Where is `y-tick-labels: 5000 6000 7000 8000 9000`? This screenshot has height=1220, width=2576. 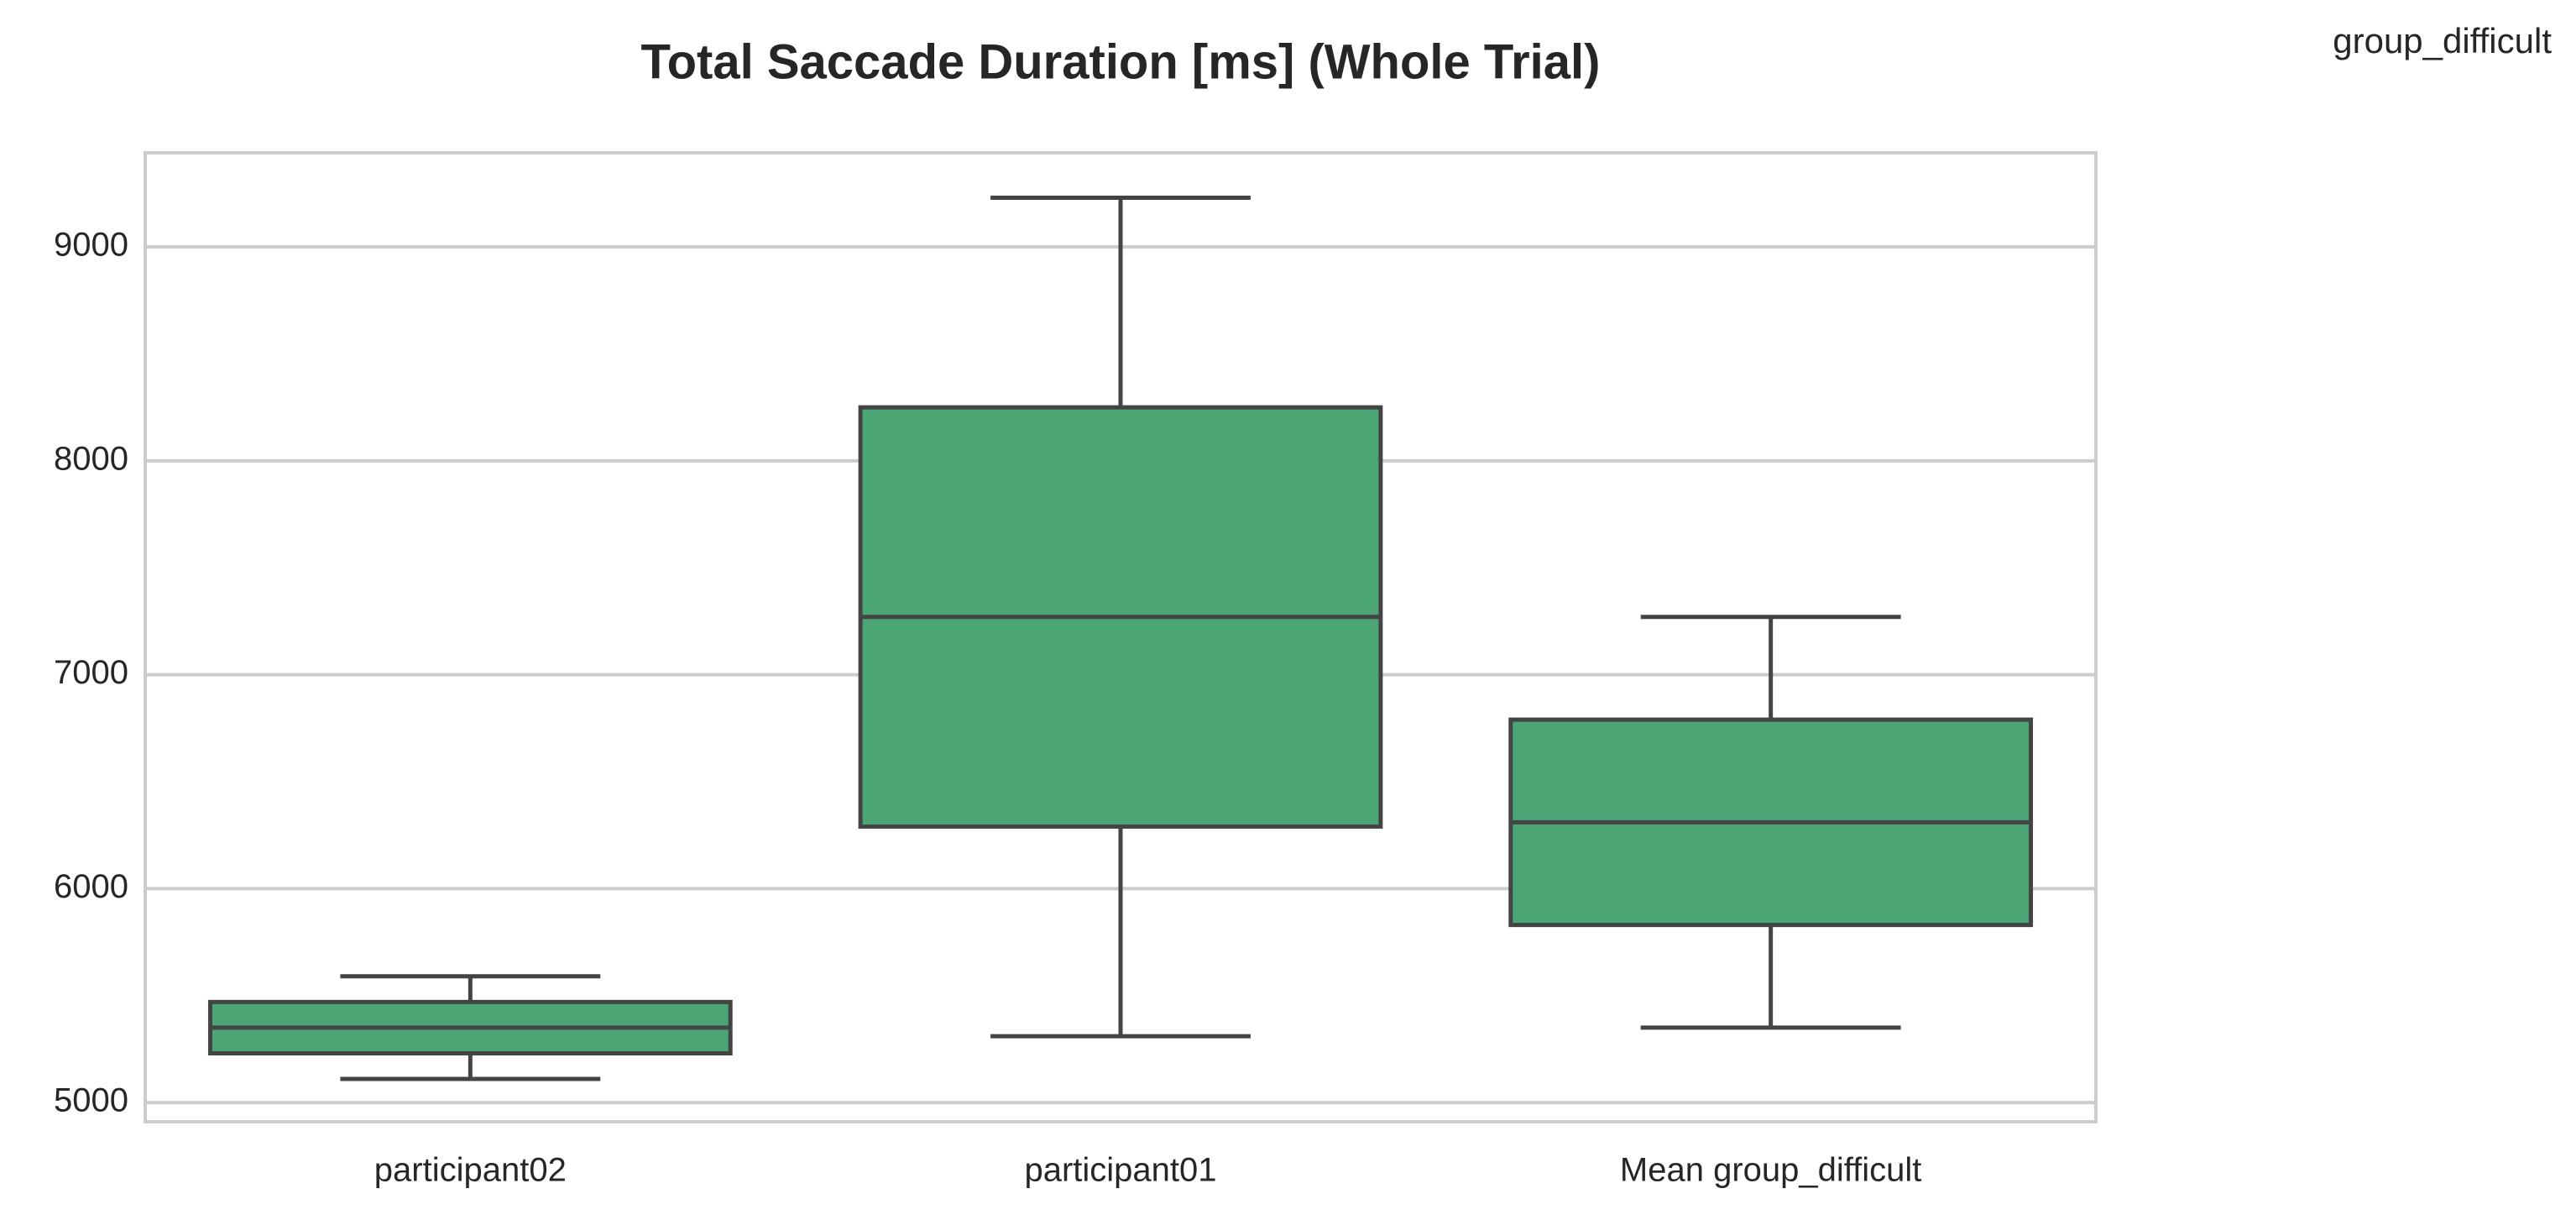 y-tick-labels: 5000 6000 7000 8000 9000 is located at coordinates (91, 673).